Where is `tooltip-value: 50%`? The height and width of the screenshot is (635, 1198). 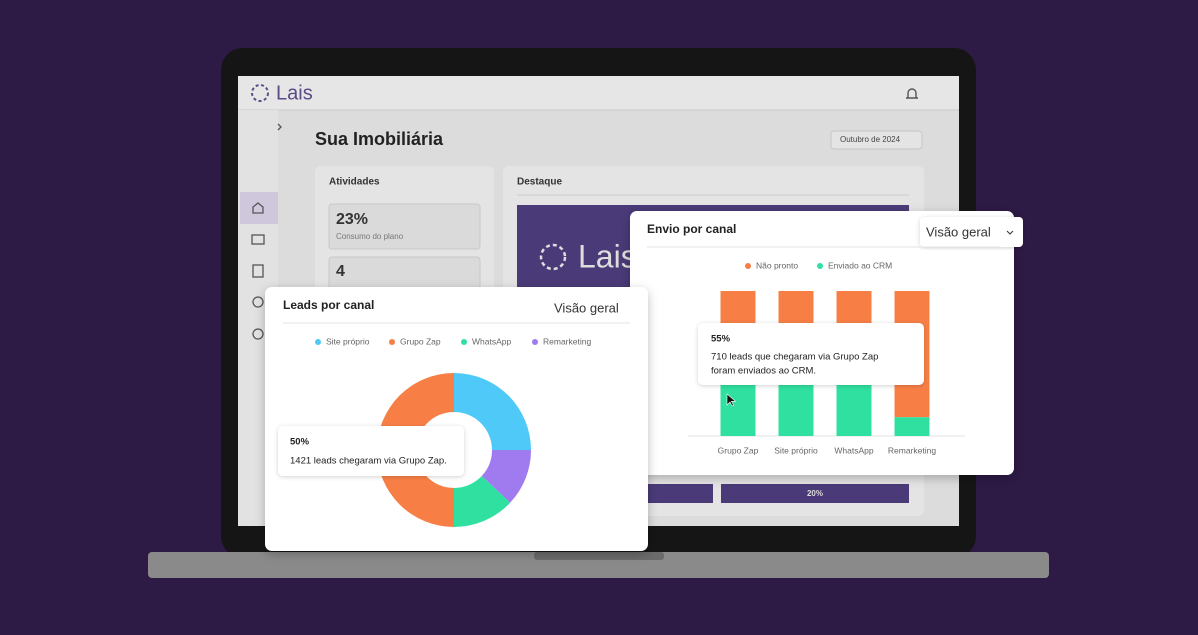
tooltip-value: 50% is located at coordinates (300, 442).